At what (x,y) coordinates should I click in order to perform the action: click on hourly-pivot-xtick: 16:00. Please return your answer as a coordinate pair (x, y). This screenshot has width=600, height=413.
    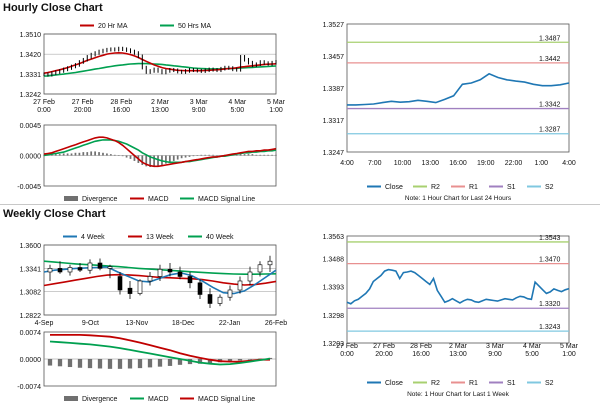
    Looking at the image, I should click on (458, 163).